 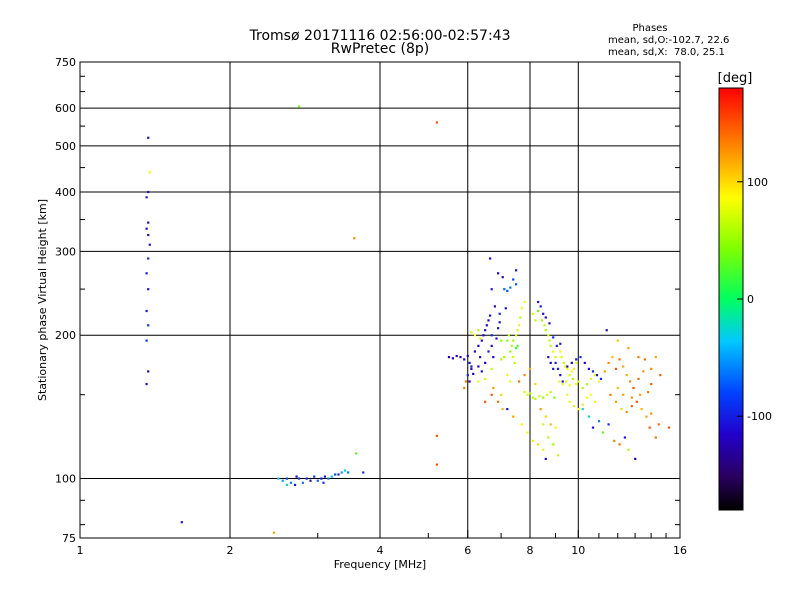 I want to click on x-tick-label: 10, so click(x=578, y=550).